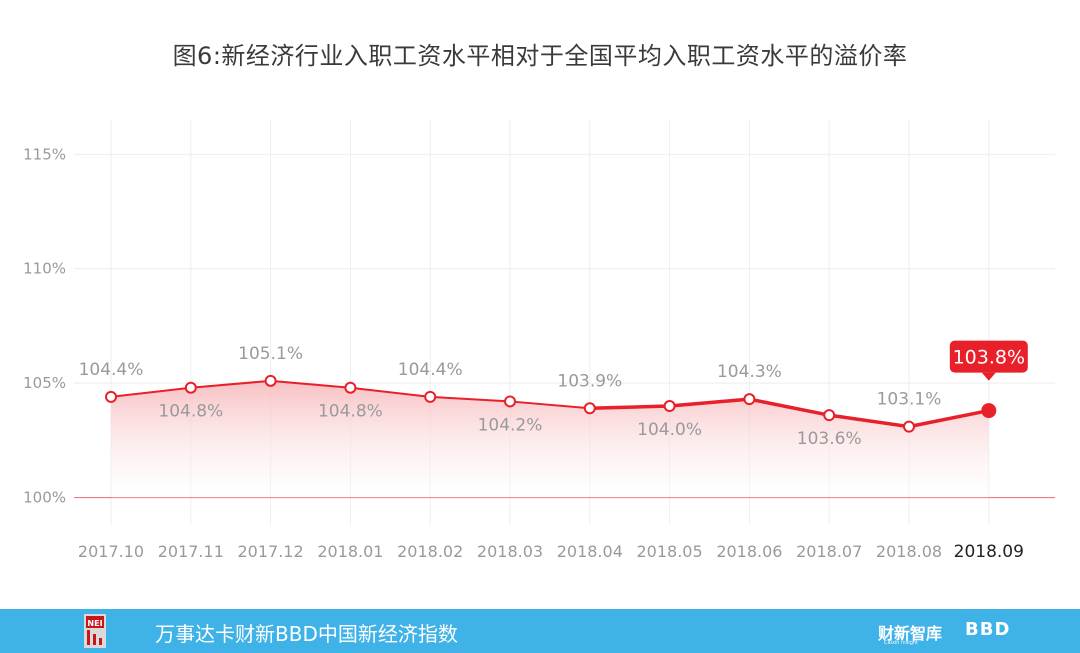  I want to click on data-points, so click(551, 403).